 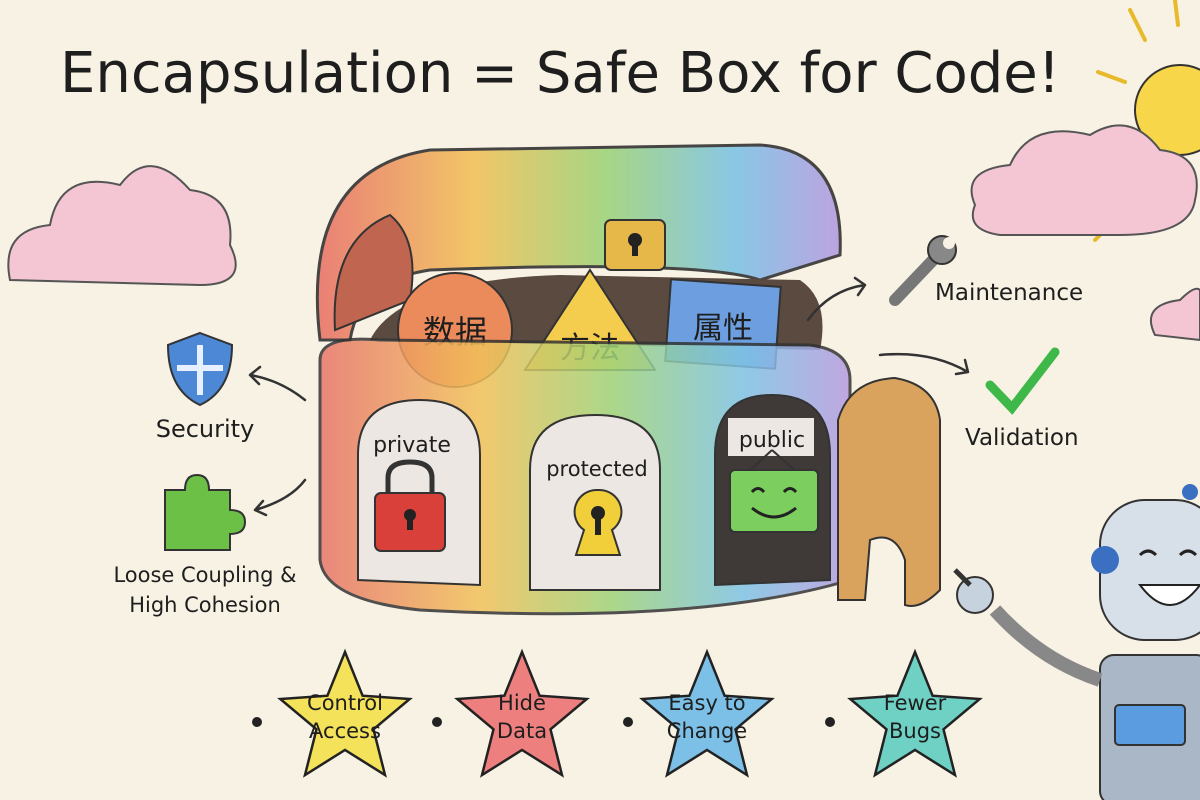 What do you see at coordinates (597, 469) in the screenshot?
I see `svg-text: protected` at bounding box center [597, 469].